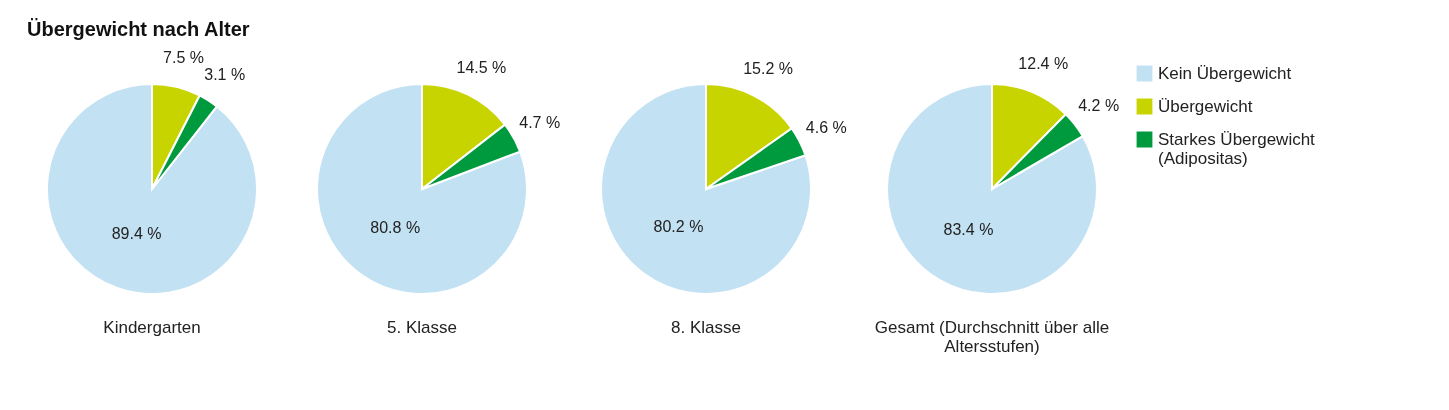 Image resolution: width=1449 pixels, height=410 pixels. What do you see at coordinates (1205, 106) in the screenshot?
I see `legend-label: Übergewicht` at bounding box center [1205, 106].